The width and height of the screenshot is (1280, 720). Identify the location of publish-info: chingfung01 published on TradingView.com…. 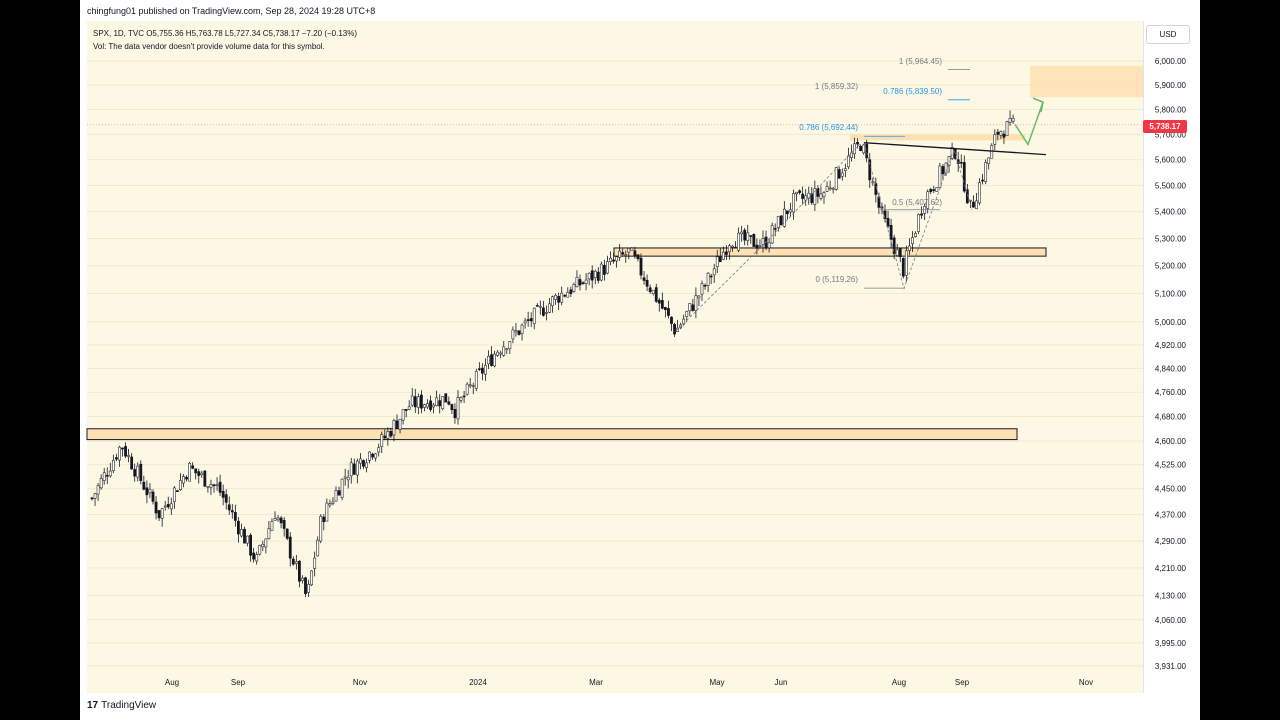
(231, 11).